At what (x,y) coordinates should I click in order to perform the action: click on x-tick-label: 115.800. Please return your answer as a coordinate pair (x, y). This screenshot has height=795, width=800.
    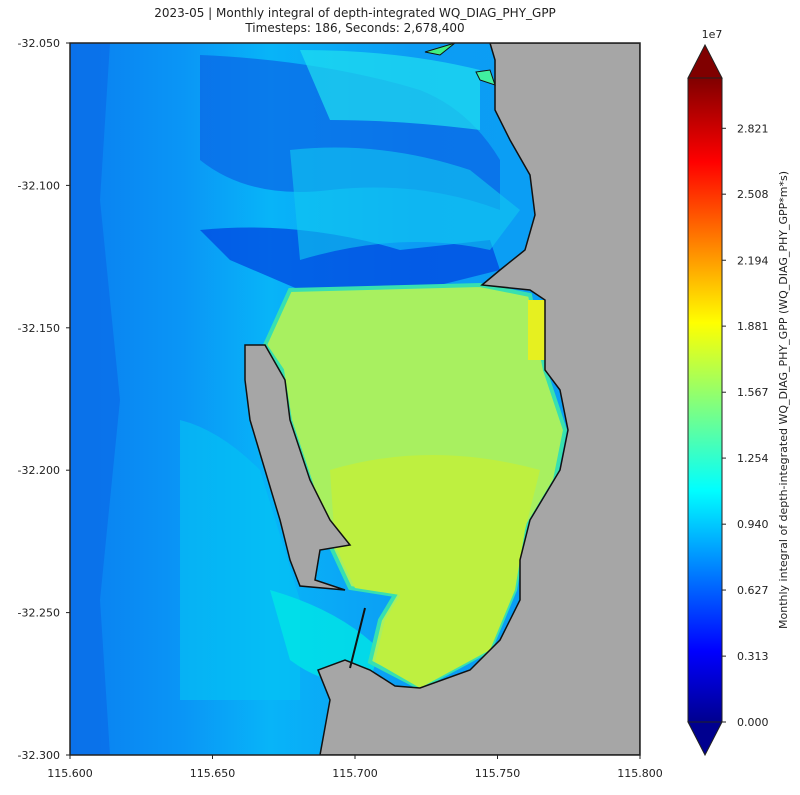
    Looking at the image, I should click on (640, 773).